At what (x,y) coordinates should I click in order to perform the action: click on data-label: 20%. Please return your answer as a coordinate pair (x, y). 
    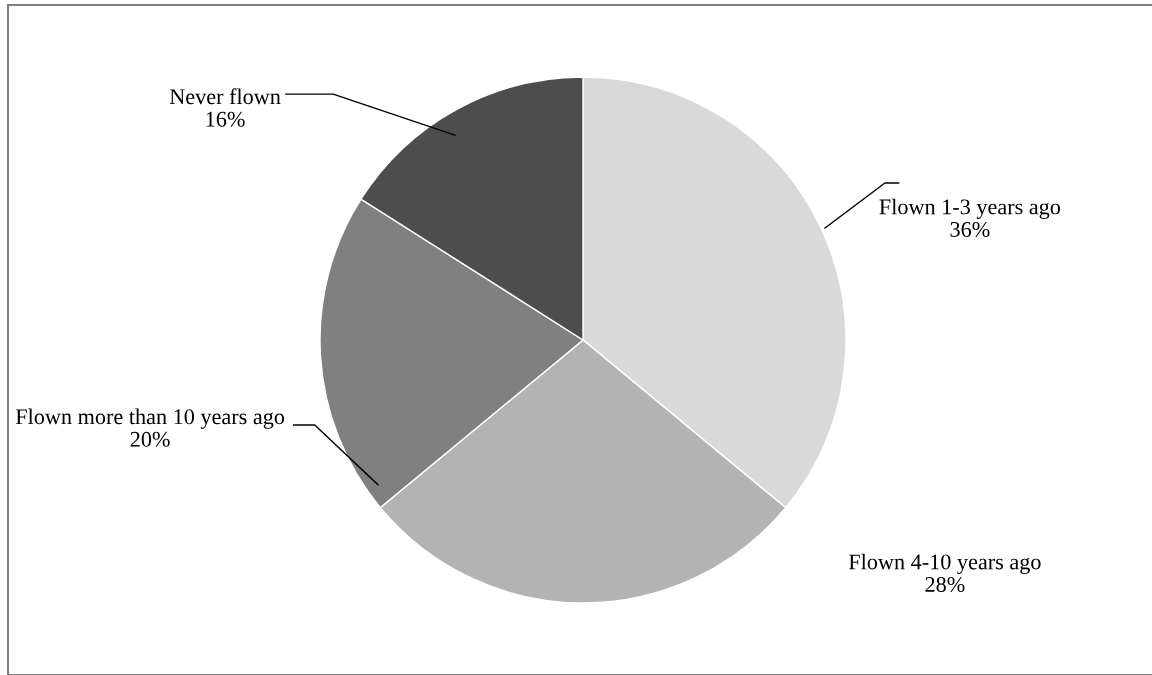
    Looking at the image, I should click on (150, 439).